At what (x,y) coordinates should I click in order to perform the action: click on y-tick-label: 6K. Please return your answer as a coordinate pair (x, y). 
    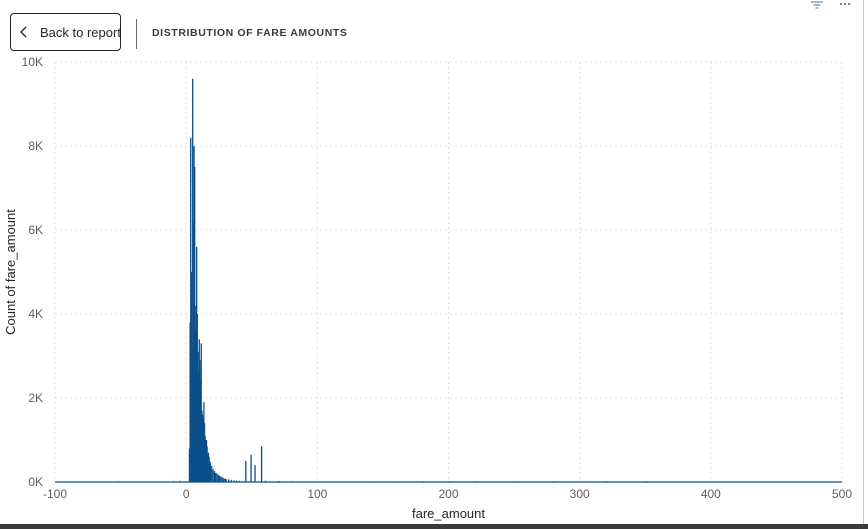
    Looking at the image, I should click on (35, 230).